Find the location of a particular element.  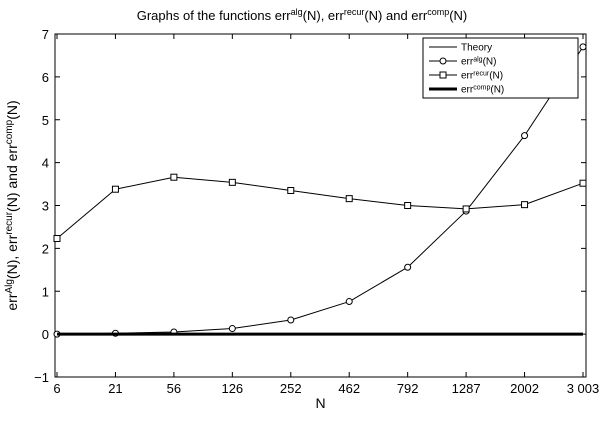

y-tick-label: 2 is located at coordinates (45, 248).